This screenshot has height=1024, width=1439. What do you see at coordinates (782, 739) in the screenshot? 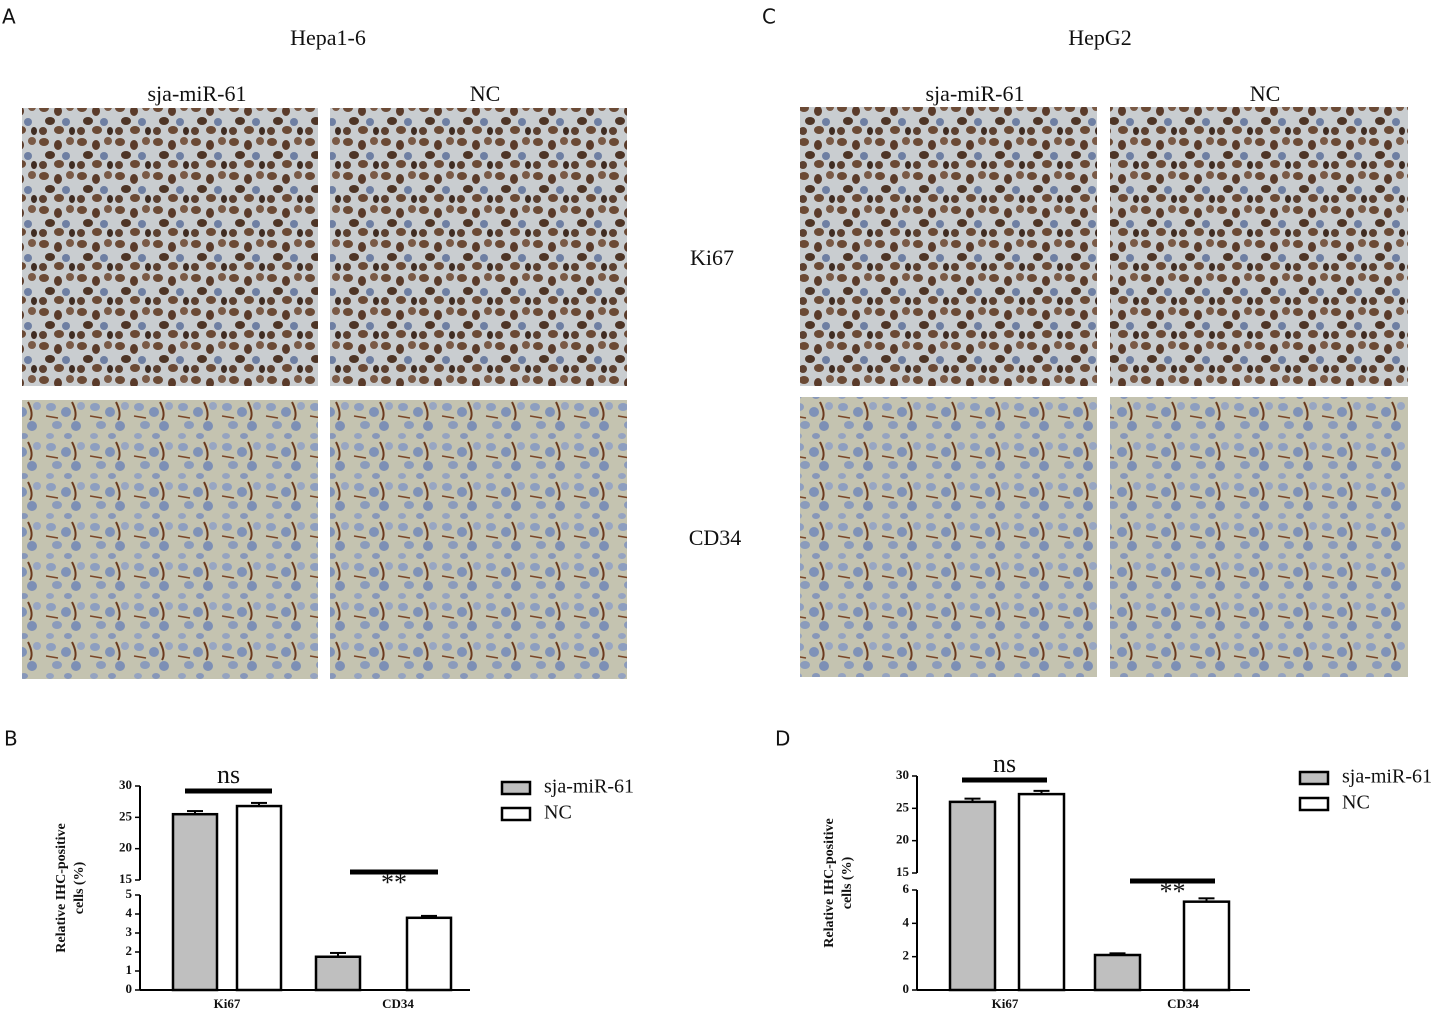
I see `panel-label: D` at bounding box center [782, 739].